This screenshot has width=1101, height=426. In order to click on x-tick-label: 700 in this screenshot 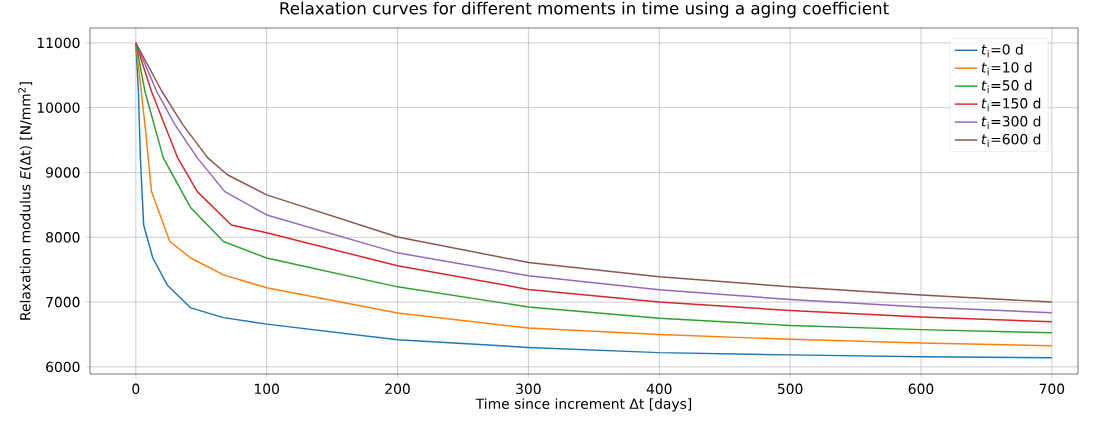, I will do `click(1052, 389)`.